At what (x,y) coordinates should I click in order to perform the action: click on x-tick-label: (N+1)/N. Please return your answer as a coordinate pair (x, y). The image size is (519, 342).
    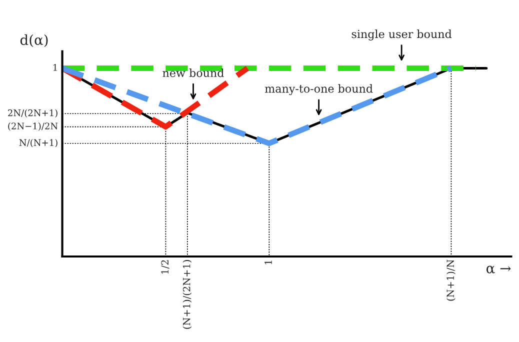
    Looking at the image, I should click on (451, 280).